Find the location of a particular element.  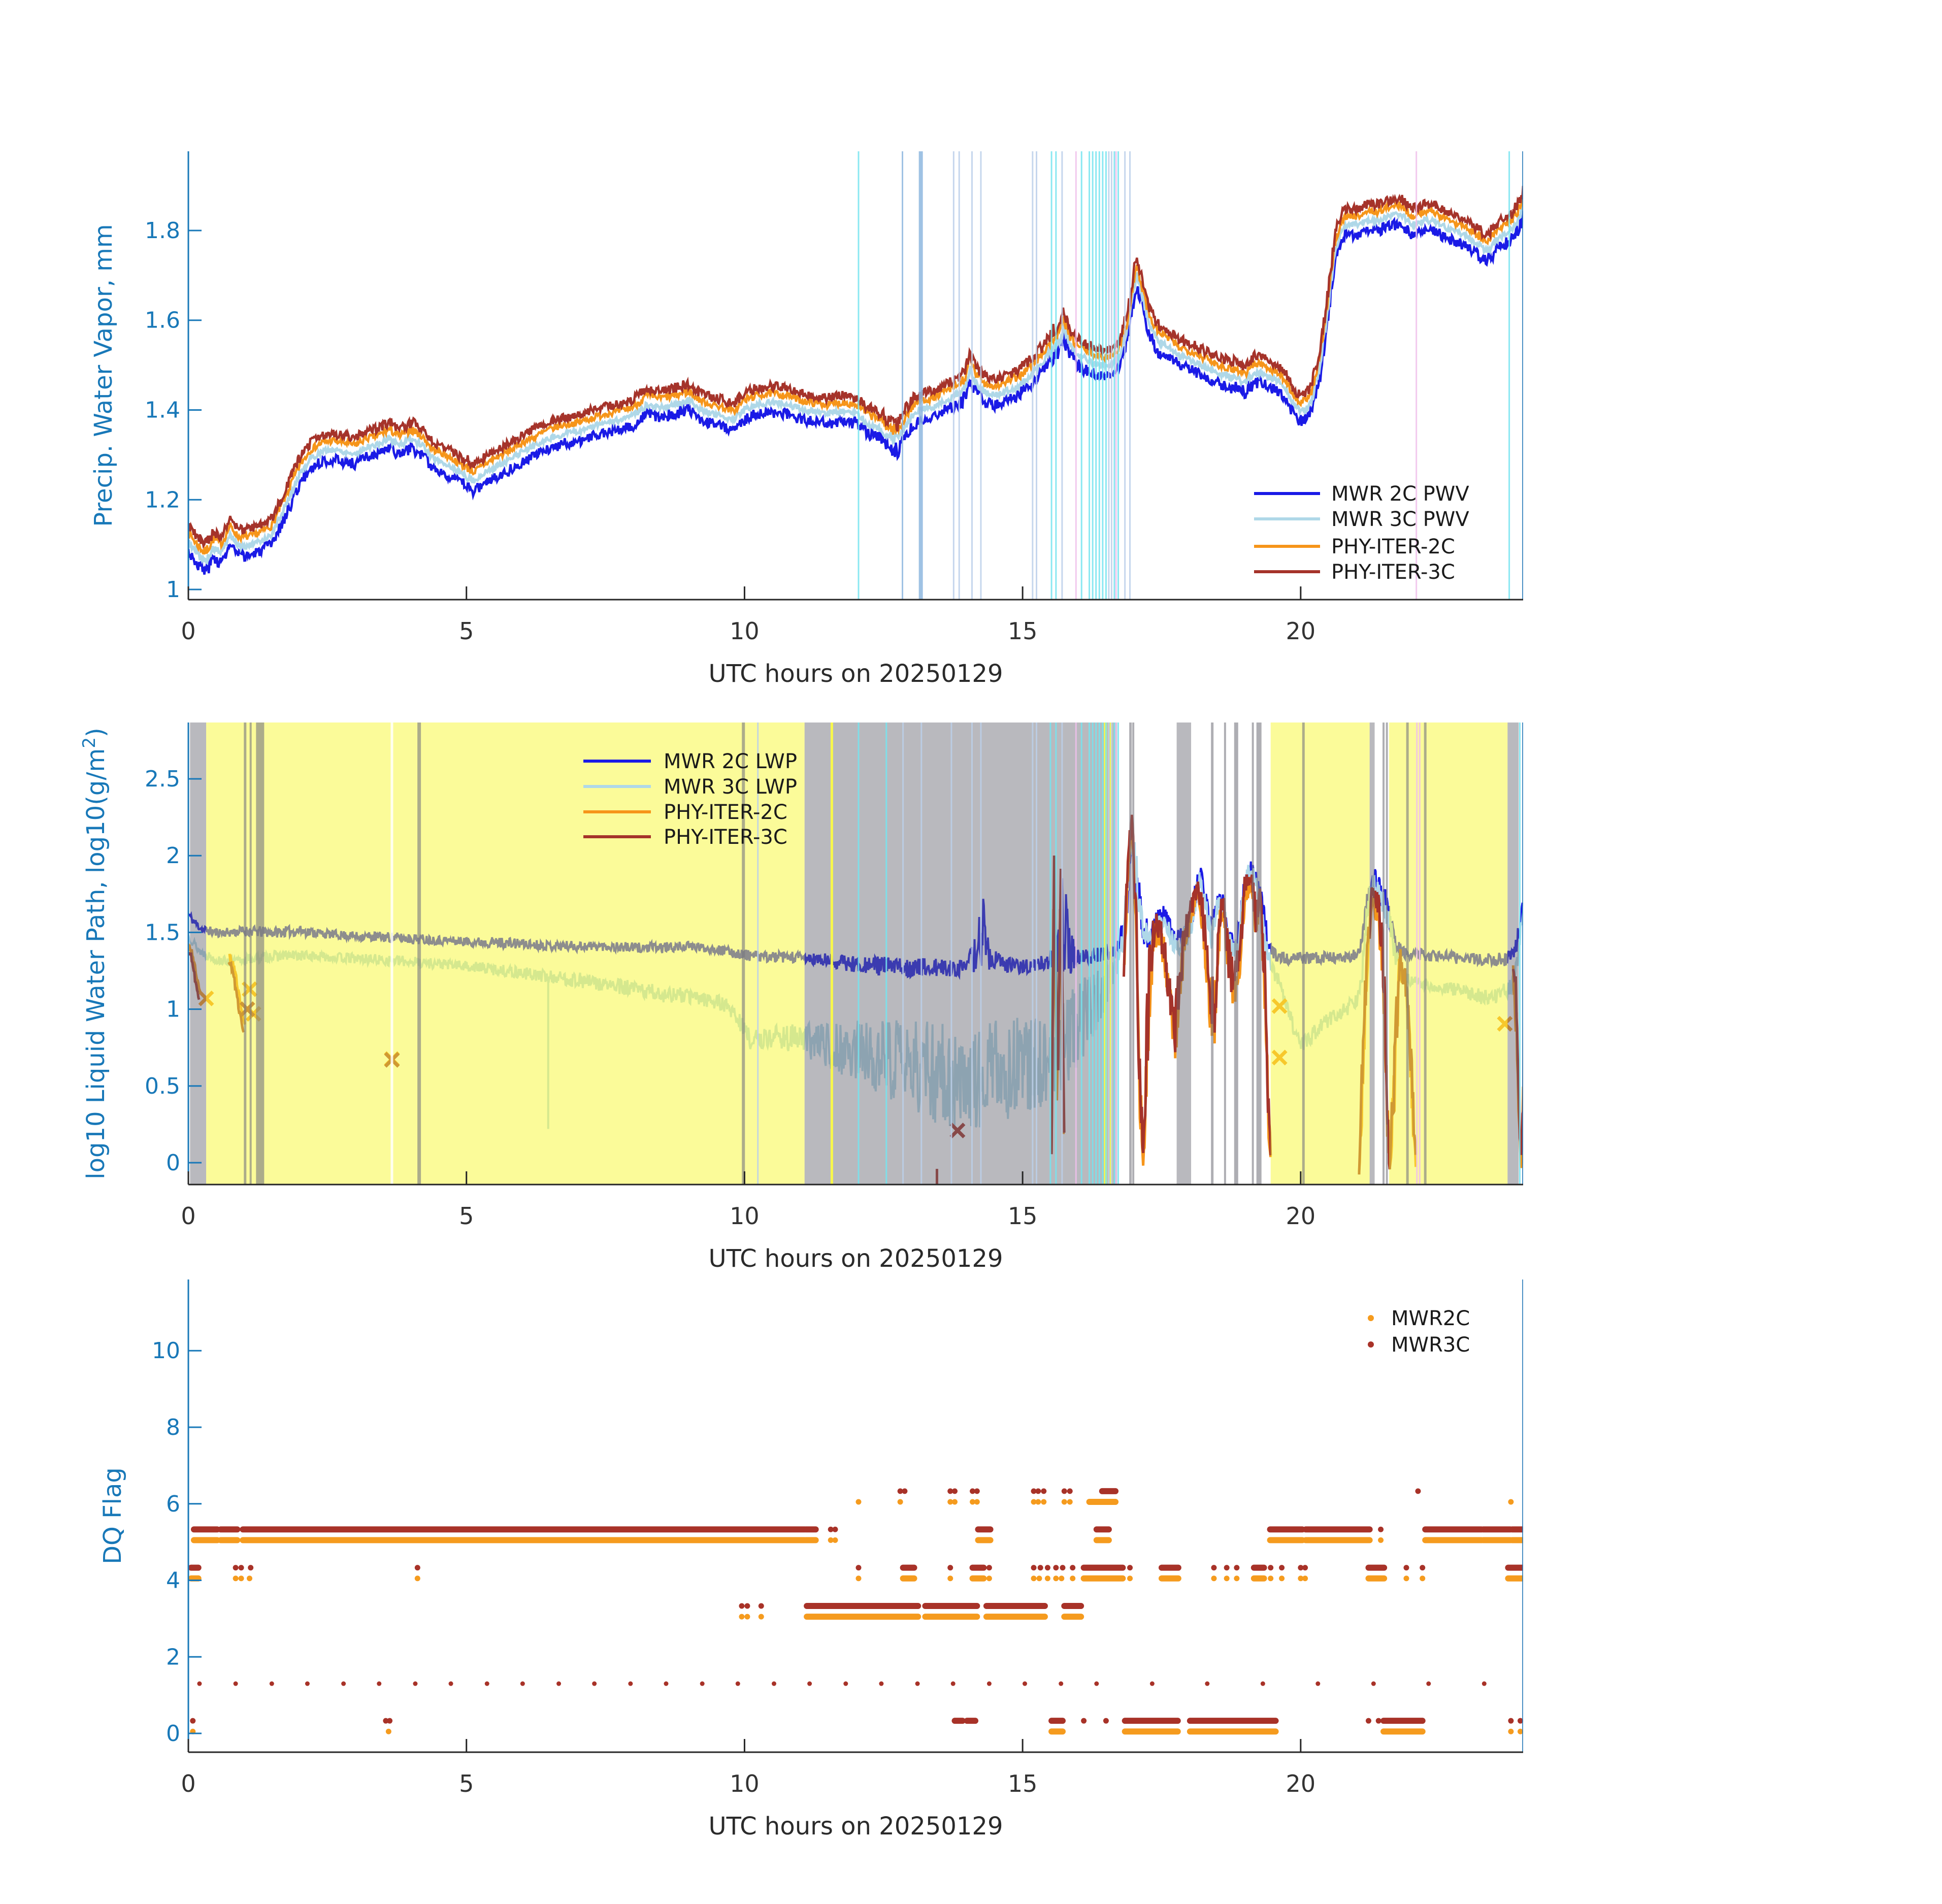

legend-label: MWR2C is located at coordinates (1430, 1318).